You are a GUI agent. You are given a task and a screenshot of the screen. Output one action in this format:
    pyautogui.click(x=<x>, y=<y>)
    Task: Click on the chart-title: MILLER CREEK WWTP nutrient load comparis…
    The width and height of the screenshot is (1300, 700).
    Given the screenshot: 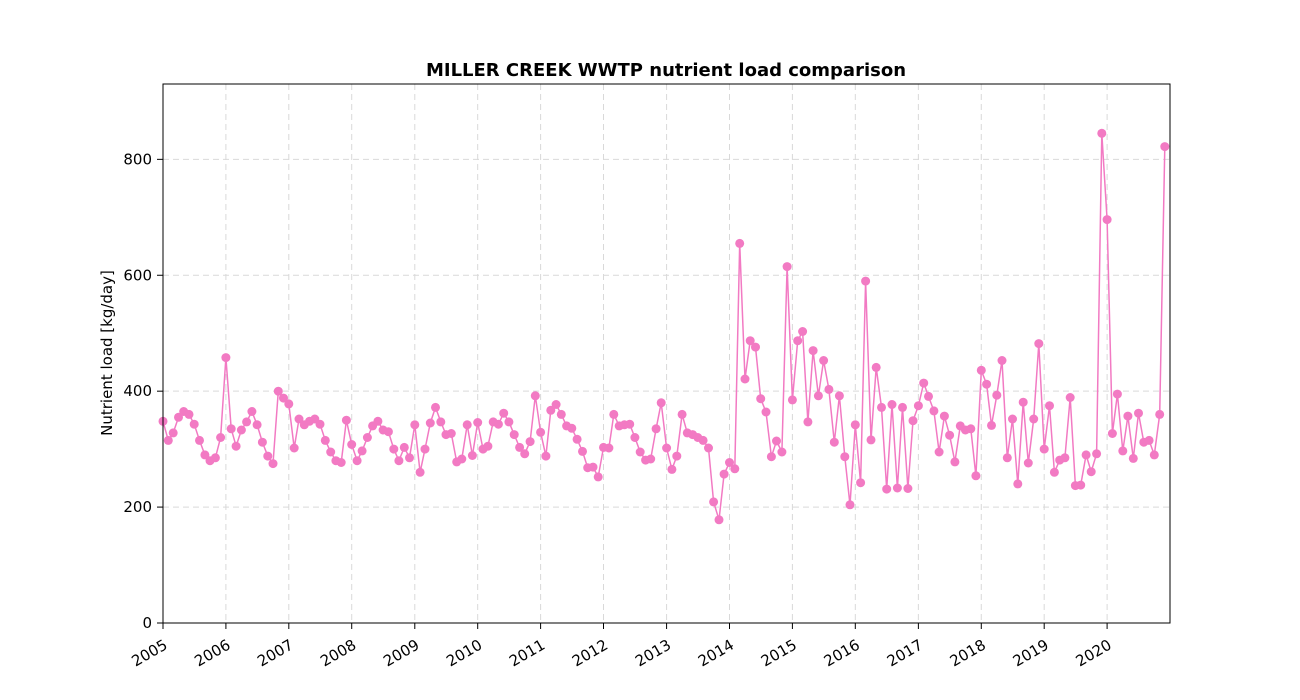 What is the action you would take?
    pyautogui.click(x=666, y=70)
    